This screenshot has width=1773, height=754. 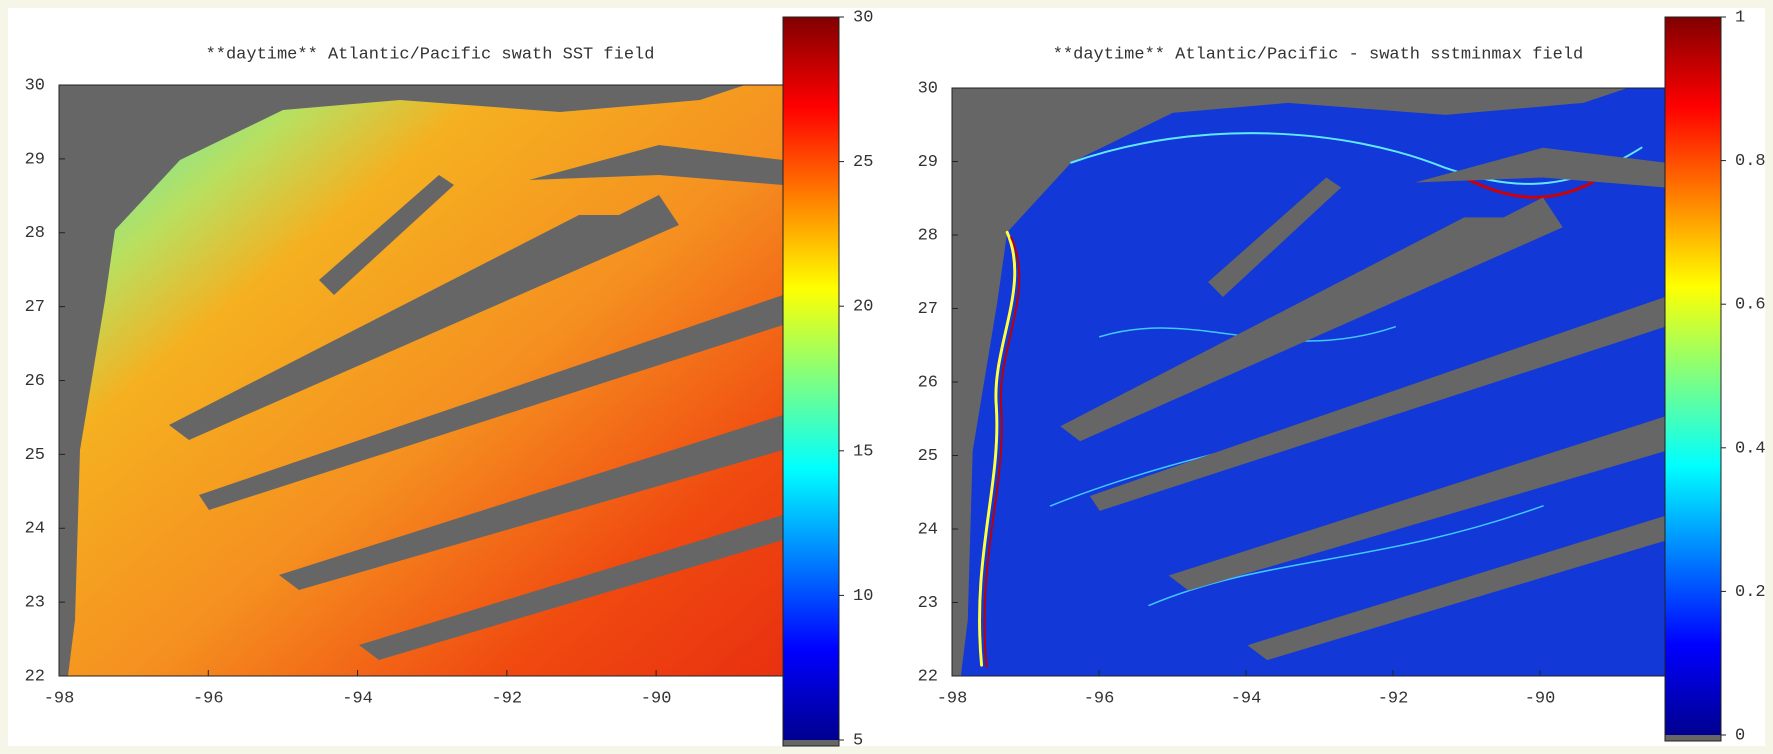 What do you see at coordinates (858, 740) in the screenshot?
I see `colorbar-tick-label: 5` at bounding box center [858, 740].